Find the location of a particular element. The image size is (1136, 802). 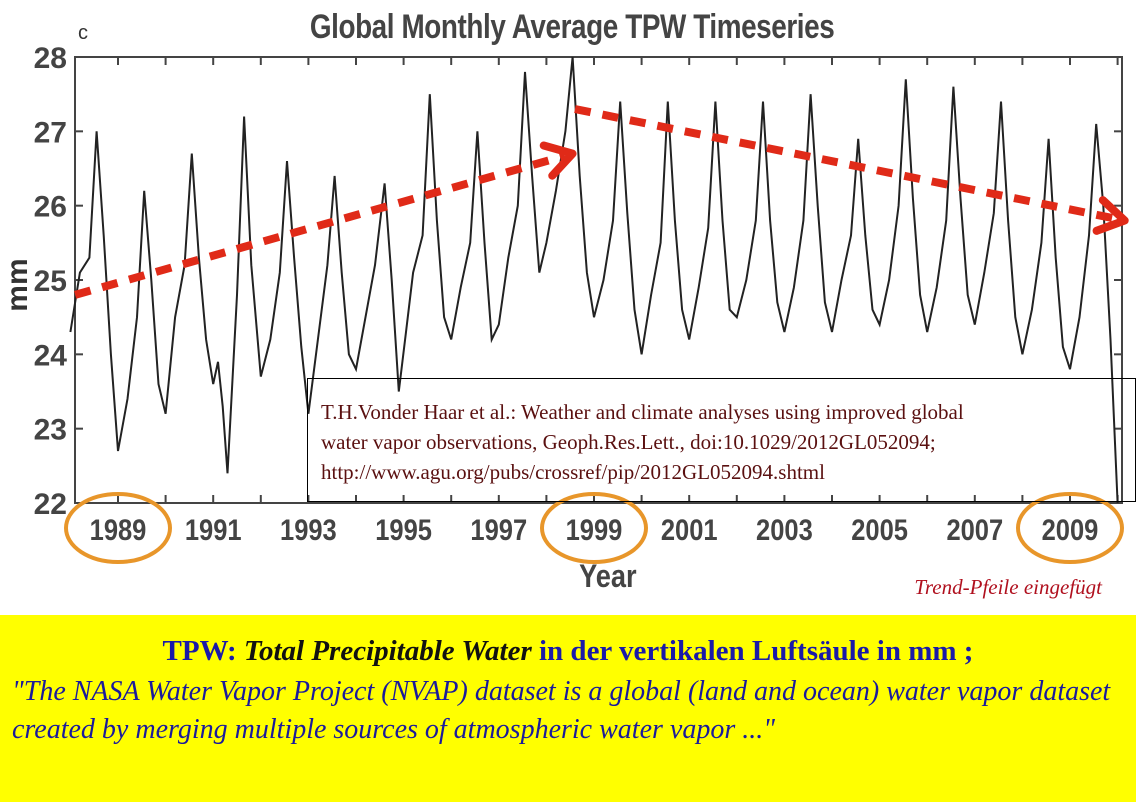

x-tick-label: 2003 is located at coordinates (784, 529).